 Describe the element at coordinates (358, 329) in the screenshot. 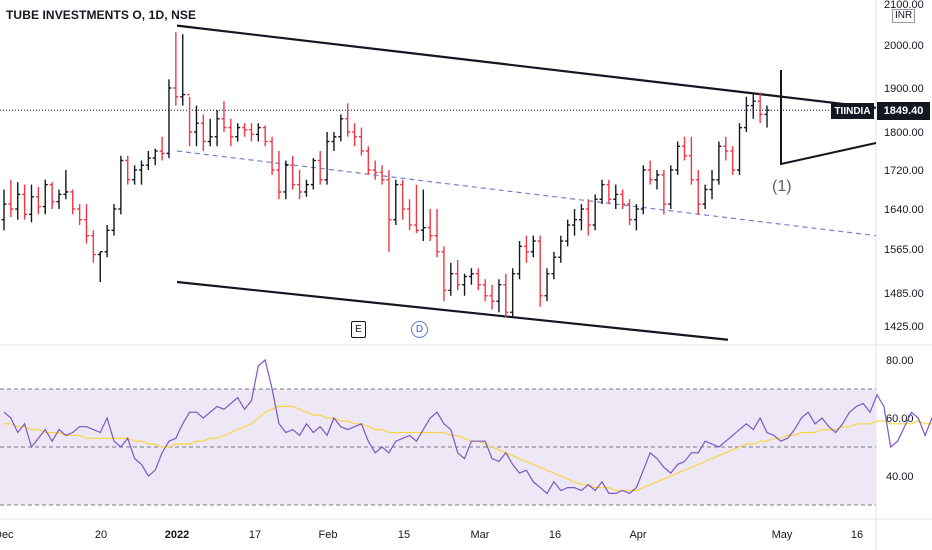

I see `earnings-event-marker: E` at that location.